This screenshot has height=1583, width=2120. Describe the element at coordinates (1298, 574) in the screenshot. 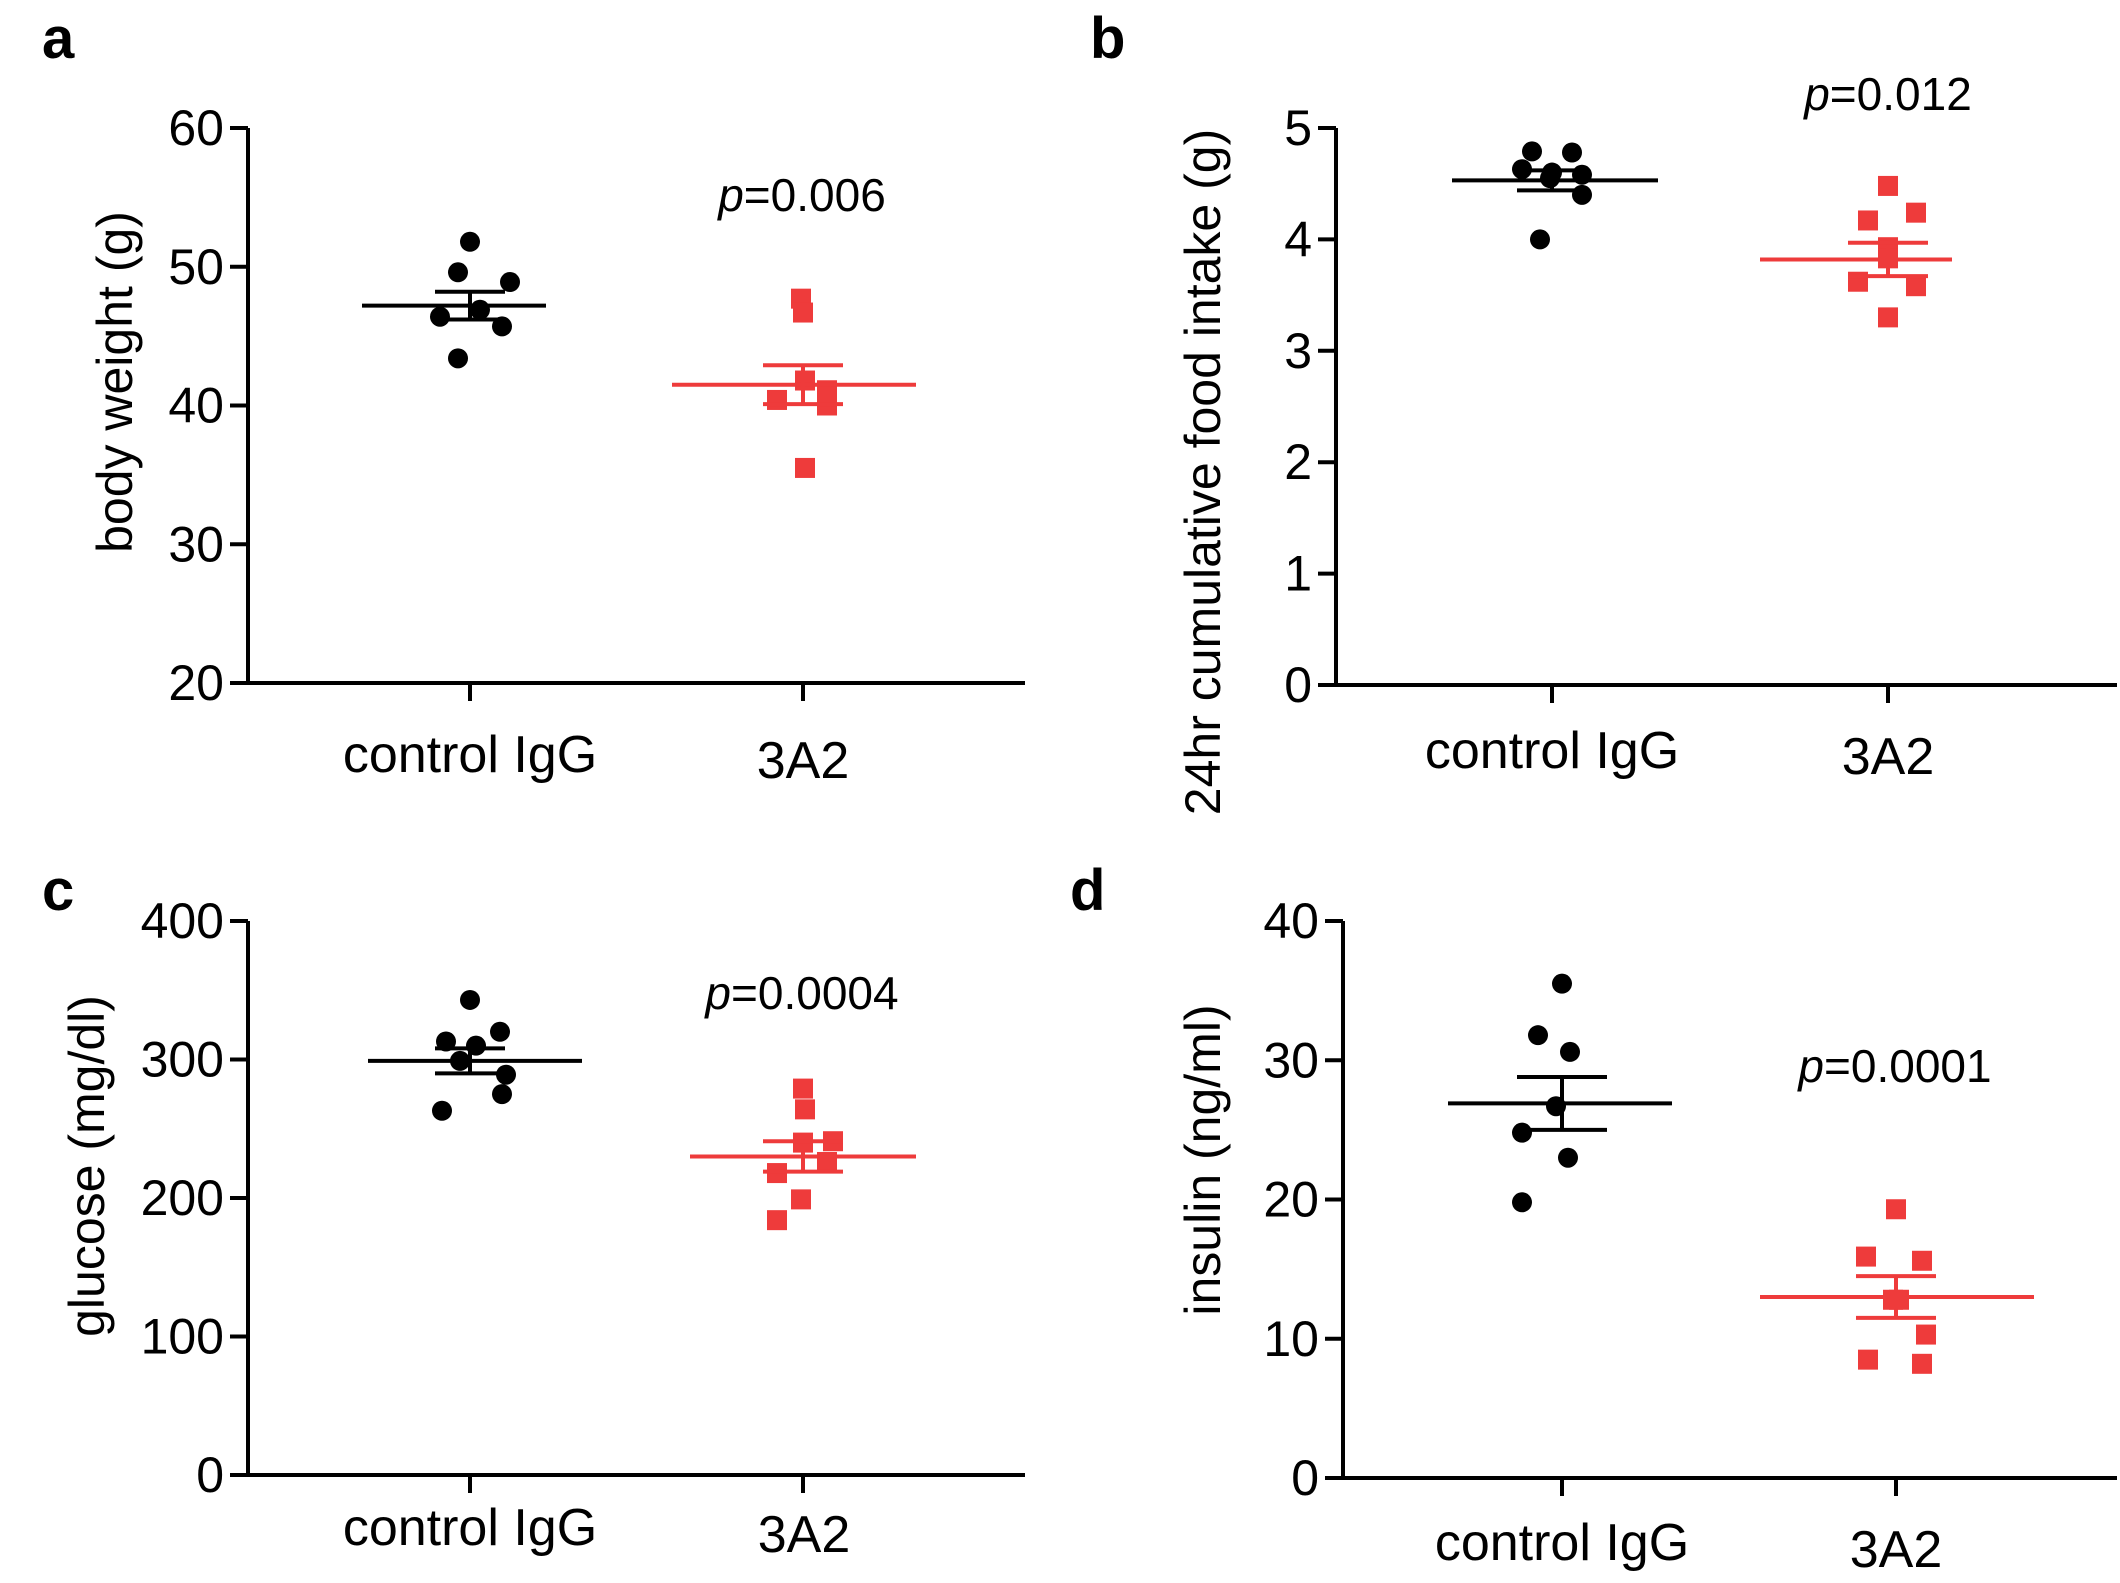

I see `y-tick-label: 1` at that location.